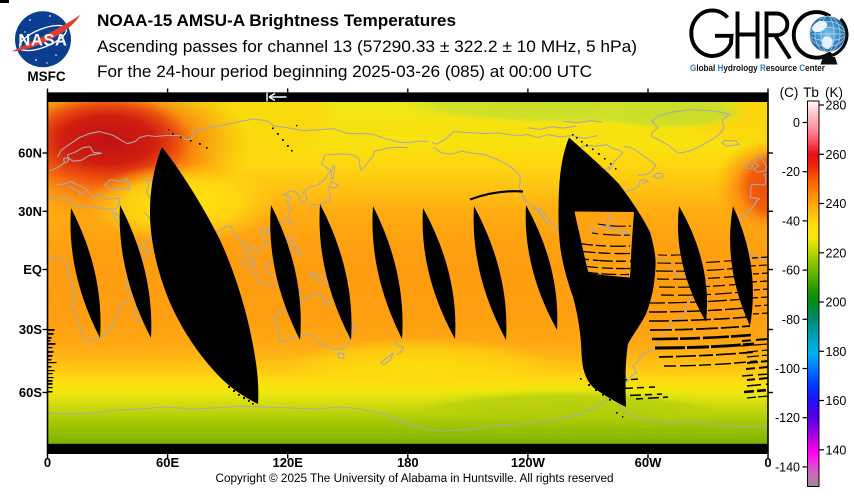  What do you see at coordinates (32, 269) in the screenshot?
I see `svg-text: EQ` at bounding box center [32, 269].